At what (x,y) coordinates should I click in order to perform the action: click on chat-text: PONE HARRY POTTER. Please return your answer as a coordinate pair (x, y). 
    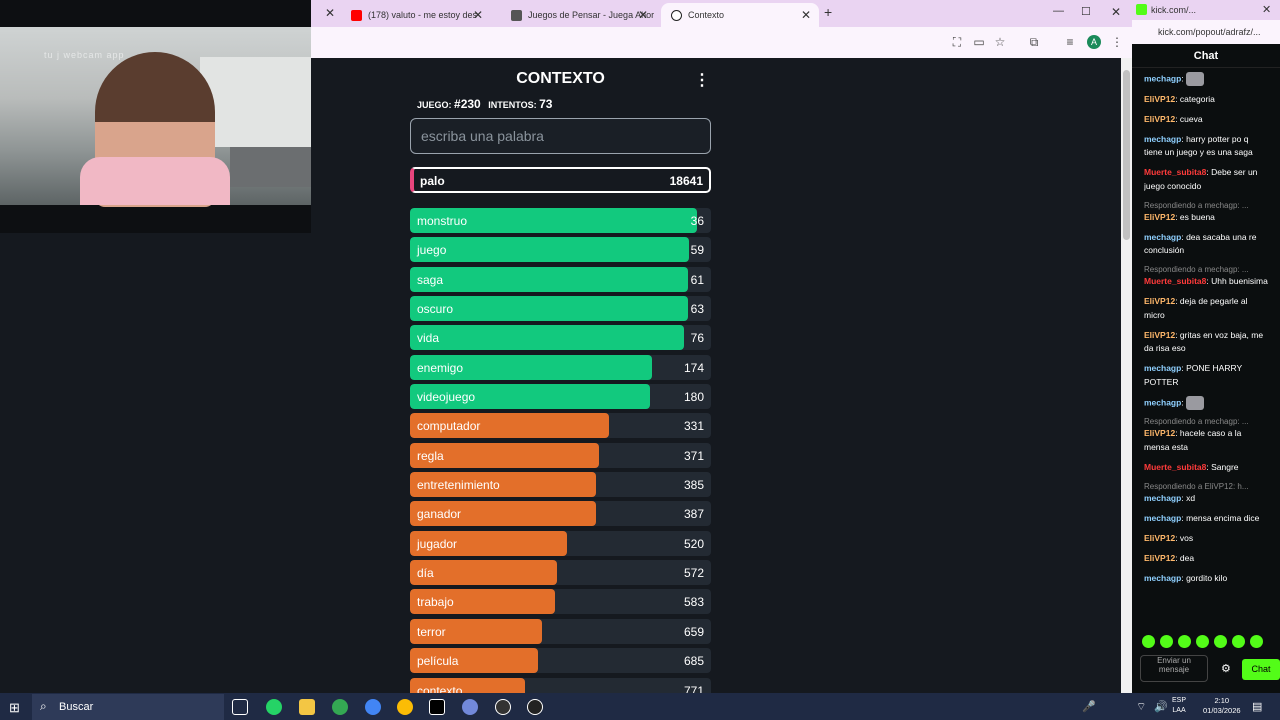
    Looking at the image, I should click on (1193, 375).